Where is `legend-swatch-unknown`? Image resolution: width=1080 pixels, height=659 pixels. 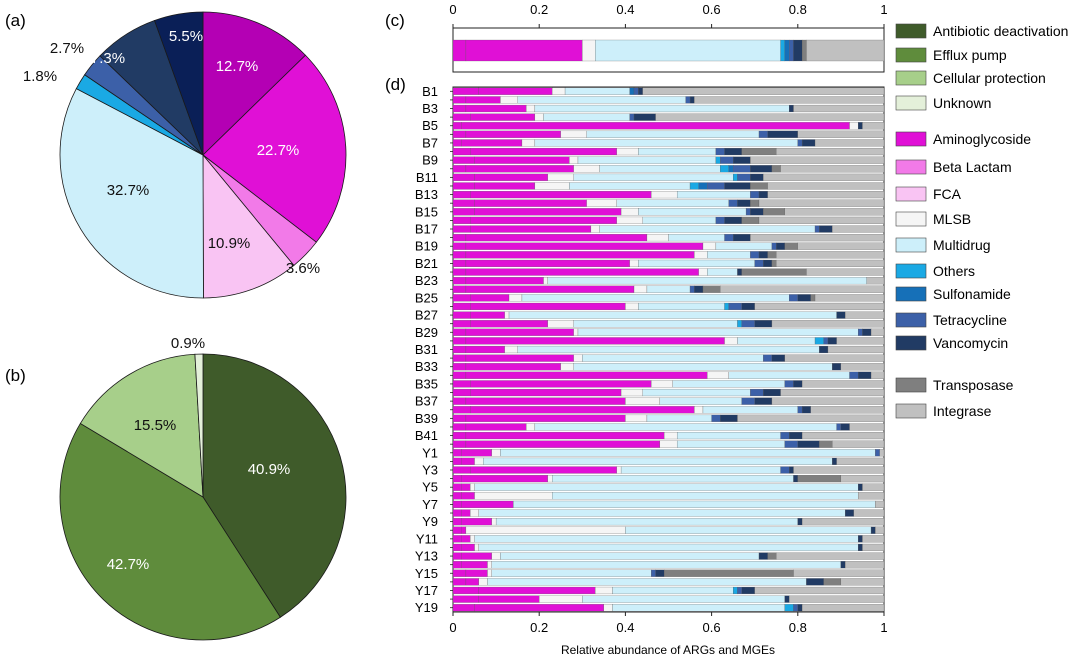 legend-swatch-unknown is located at coordinates (911, 103).